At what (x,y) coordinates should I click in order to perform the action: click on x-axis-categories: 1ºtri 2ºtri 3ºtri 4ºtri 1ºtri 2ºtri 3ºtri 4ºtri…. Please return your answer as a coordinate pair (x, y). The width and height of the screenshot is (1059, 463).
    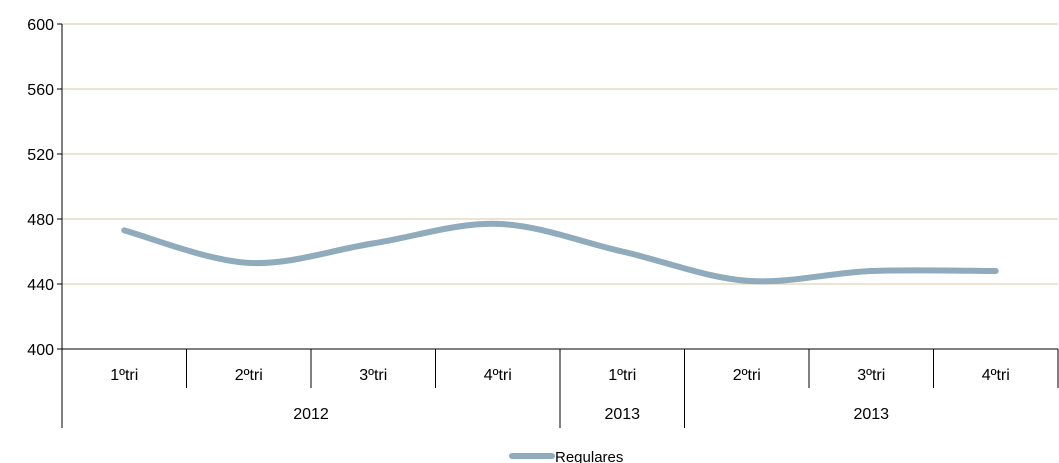
    Looking at the image, I should click on (560, 395).